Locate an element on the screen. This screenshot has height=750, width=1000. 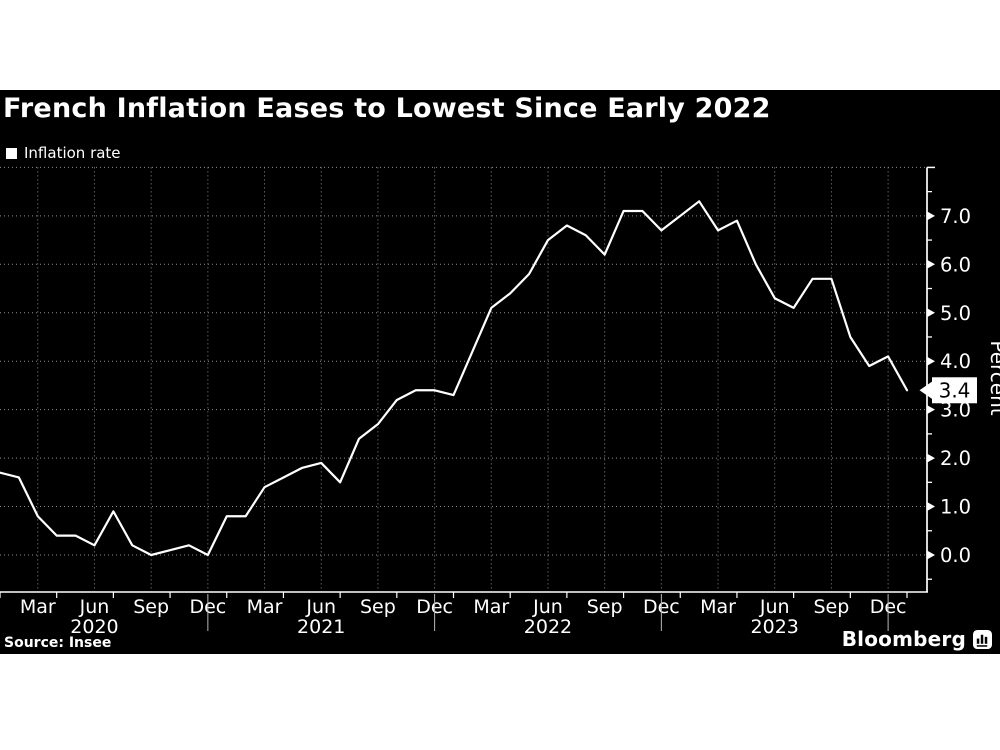
bloomberg-wordmark: Bloomberg is located at coordinates (903, 639).